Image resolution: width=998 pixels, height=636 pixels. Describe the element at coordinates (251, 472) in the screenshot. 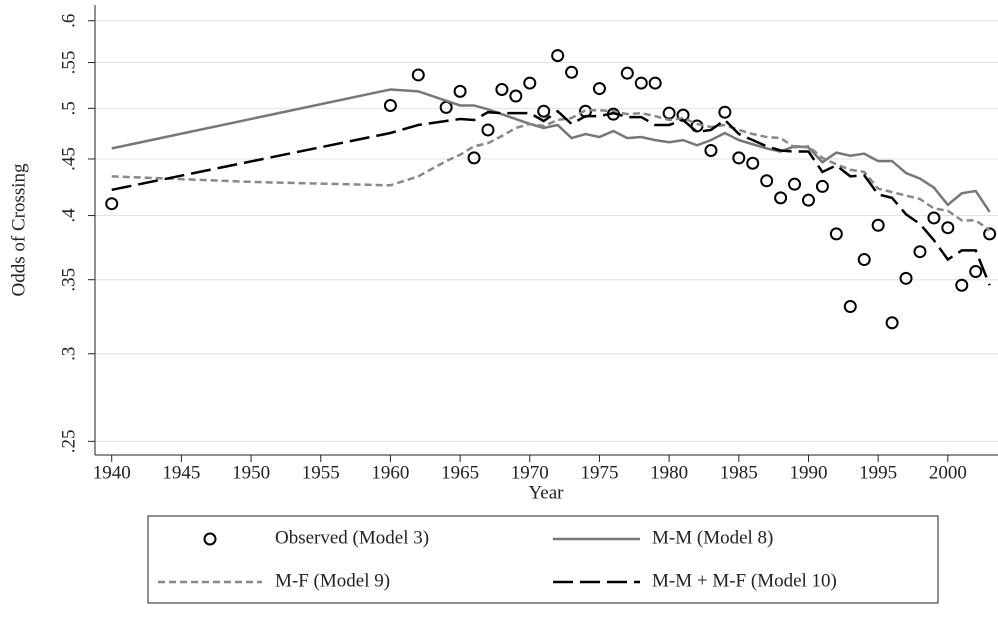

I see `x-tick-label: 1950` at that location.